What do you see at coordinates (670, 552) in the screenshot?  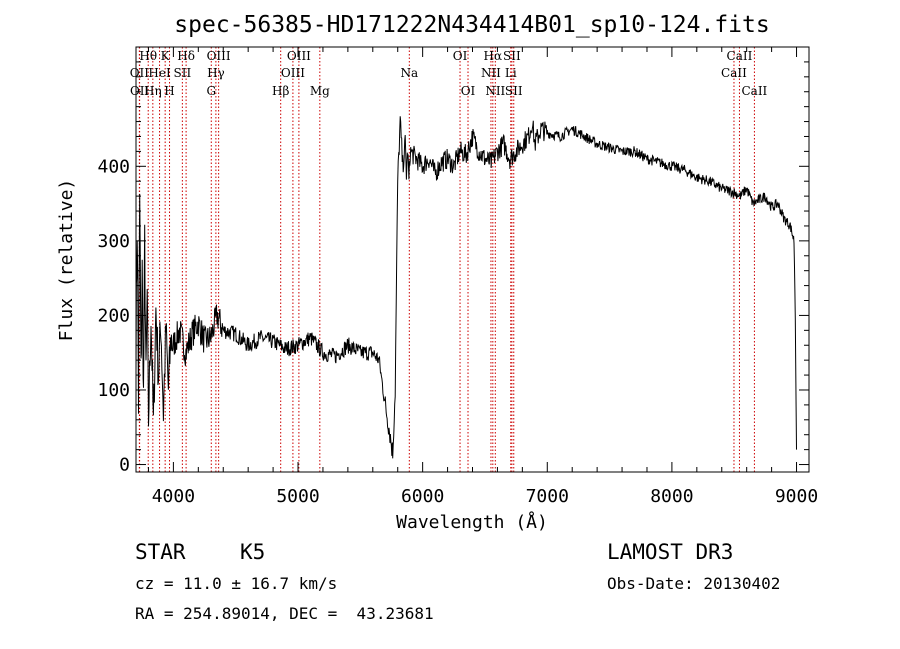 I see `survey-name: LAMOST DR3` at bounding box center [670, 552].